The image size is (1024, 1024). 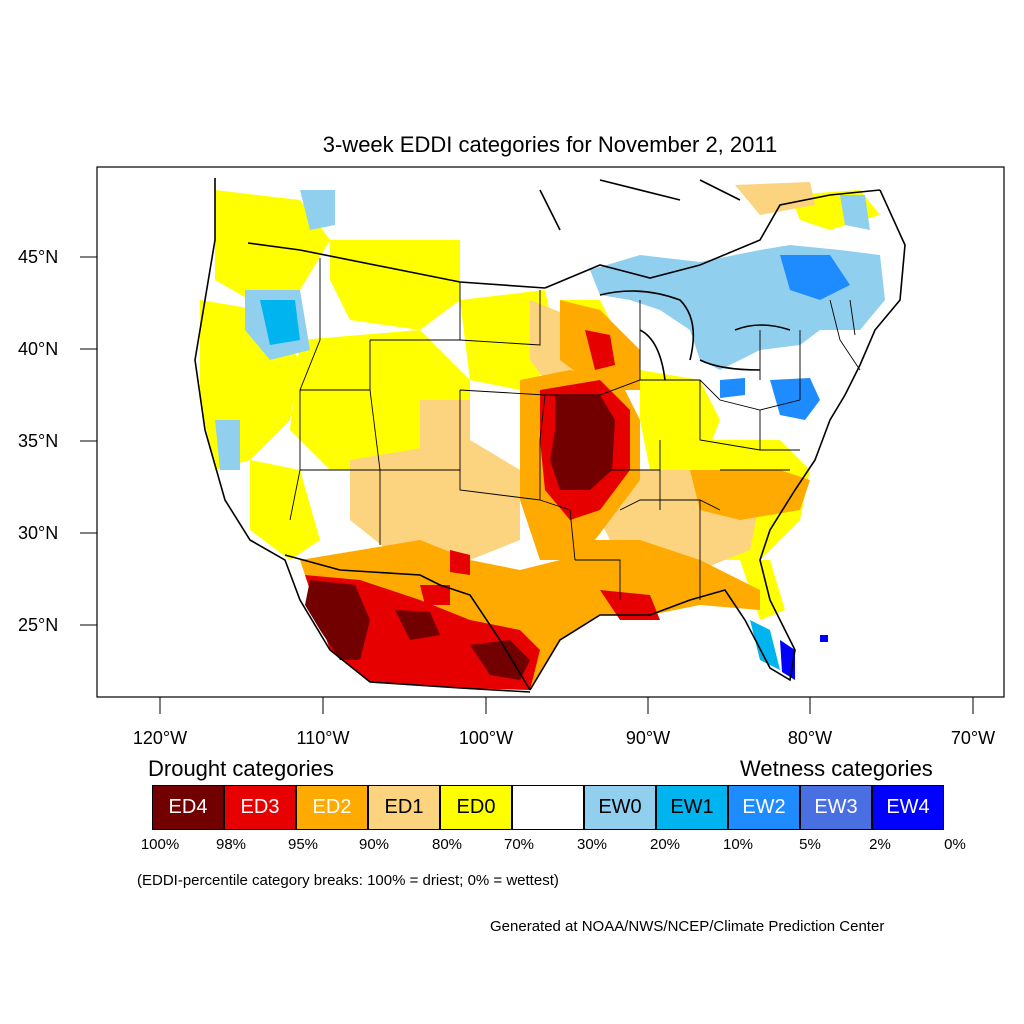 I want to click on lat-label-30: 30°N, so click(x=38, y=533).